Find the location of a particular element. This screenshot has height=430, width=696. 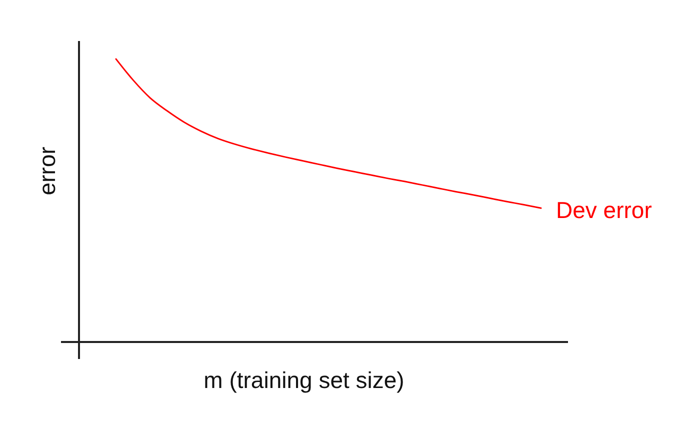

y-axis-title: error is located at coordinates (47, 171).